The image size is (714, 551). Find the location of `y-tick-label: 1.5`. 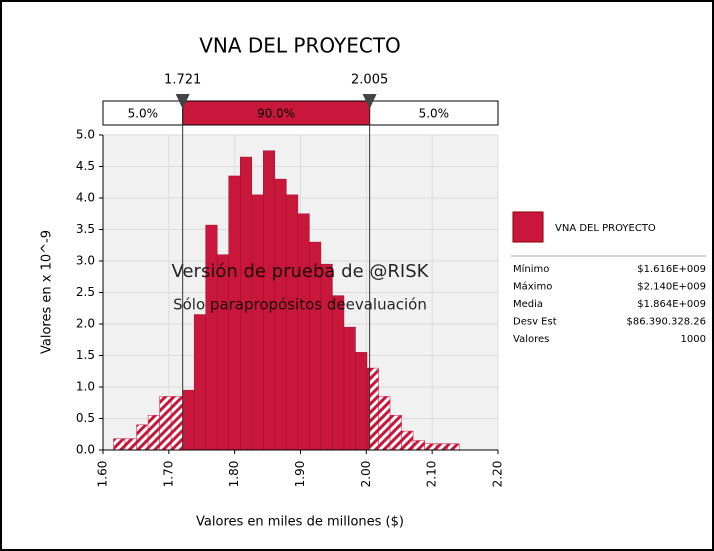

y-tick-label: 1.5 is located at coordinates (85, 355).